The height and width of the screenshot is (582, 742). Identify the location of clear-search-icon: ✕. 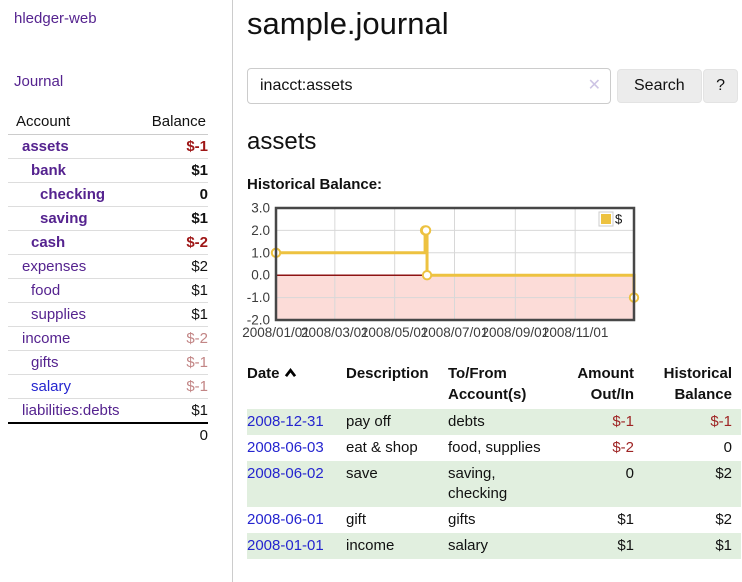
(594, 85).